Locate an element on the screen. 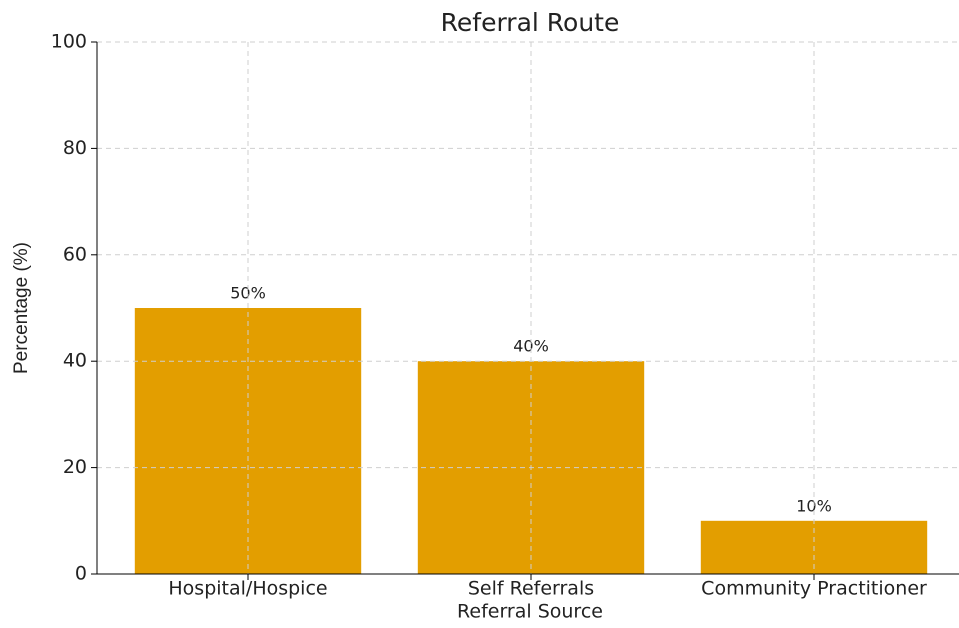  y-tick-label: 40 is located at coordinates (75, 361).